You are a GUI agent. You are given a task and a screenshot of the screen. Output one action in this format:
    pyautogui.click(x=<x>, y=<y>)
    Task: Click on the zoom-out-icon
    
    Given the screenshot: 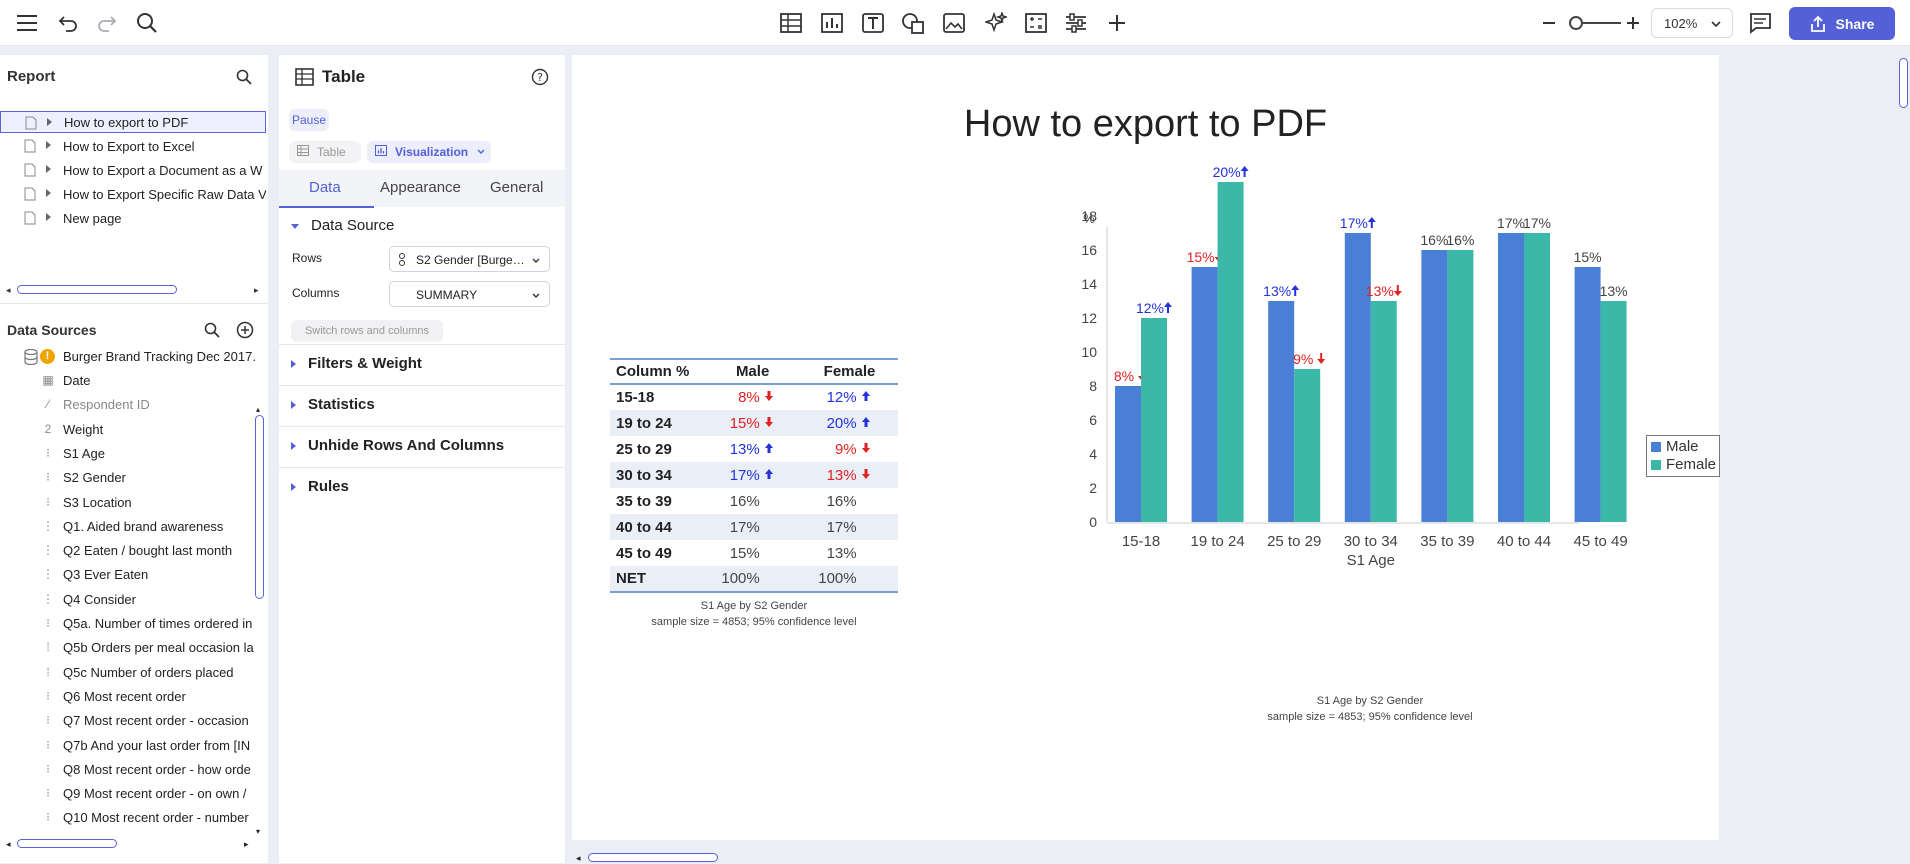 What is the action you would take?
    pyautogui.click(x=1549, y=23)
    